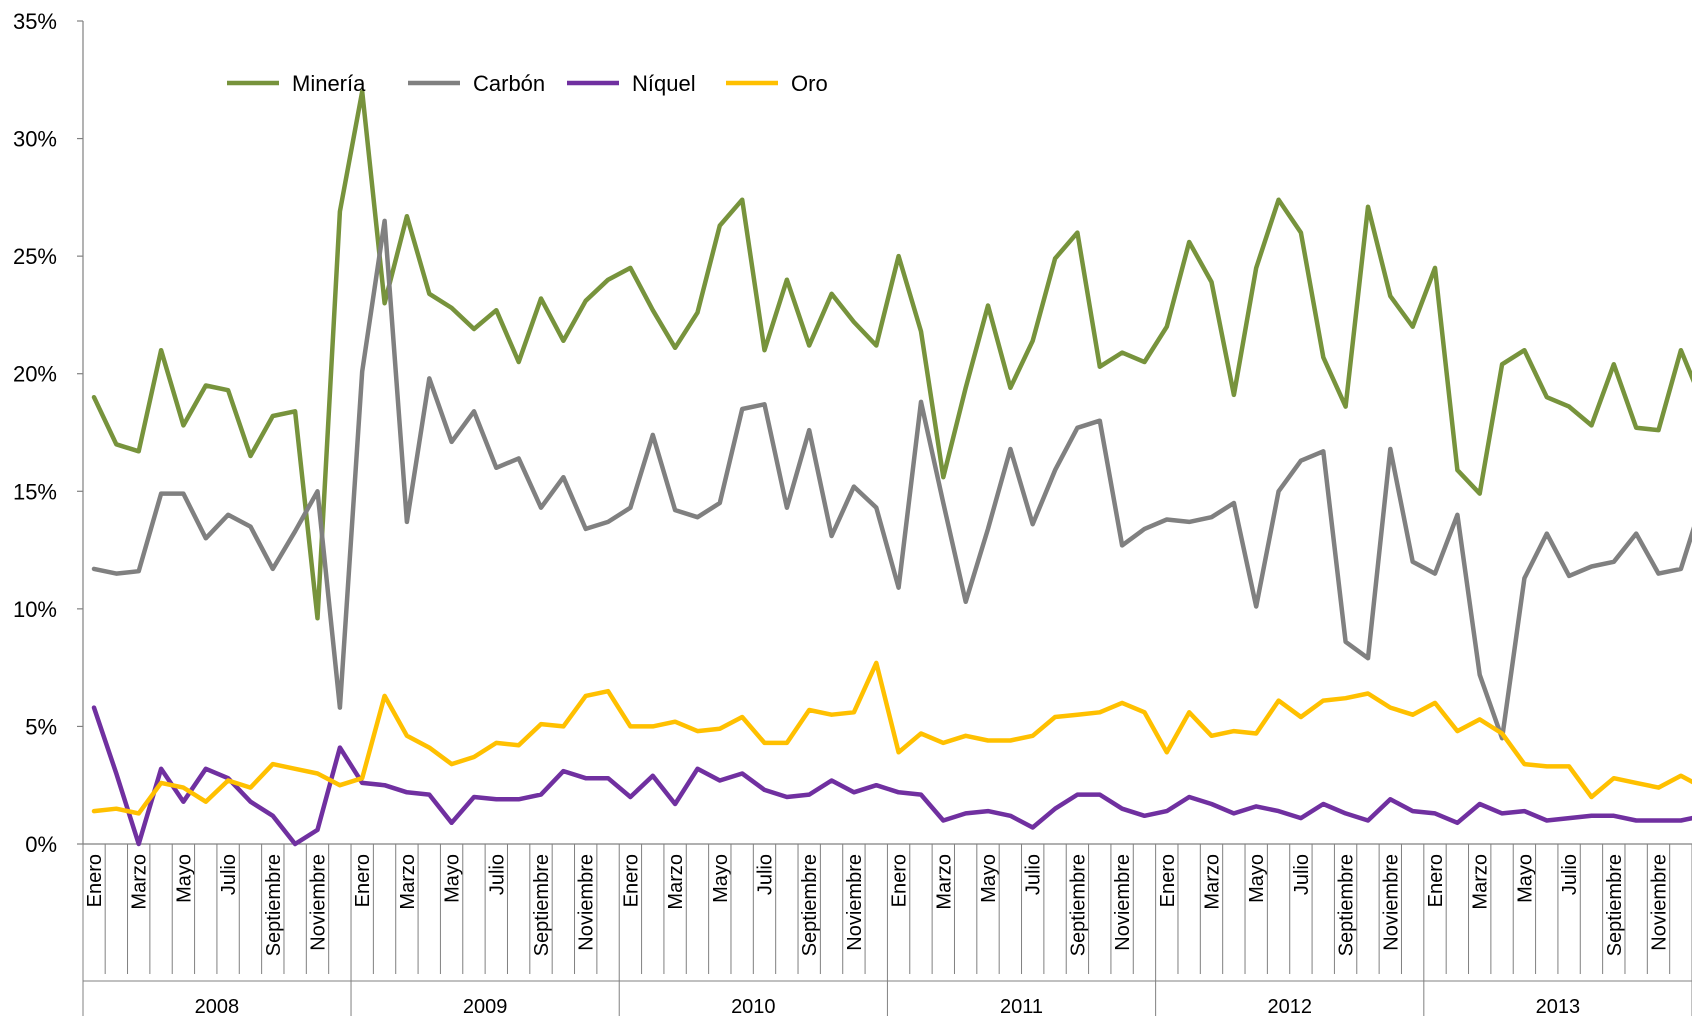 The image size is (1692, 1016). I want to click on y-axis: 0% 5% 10% 15% 20% 25% 30% 35%, so click(48, 433).